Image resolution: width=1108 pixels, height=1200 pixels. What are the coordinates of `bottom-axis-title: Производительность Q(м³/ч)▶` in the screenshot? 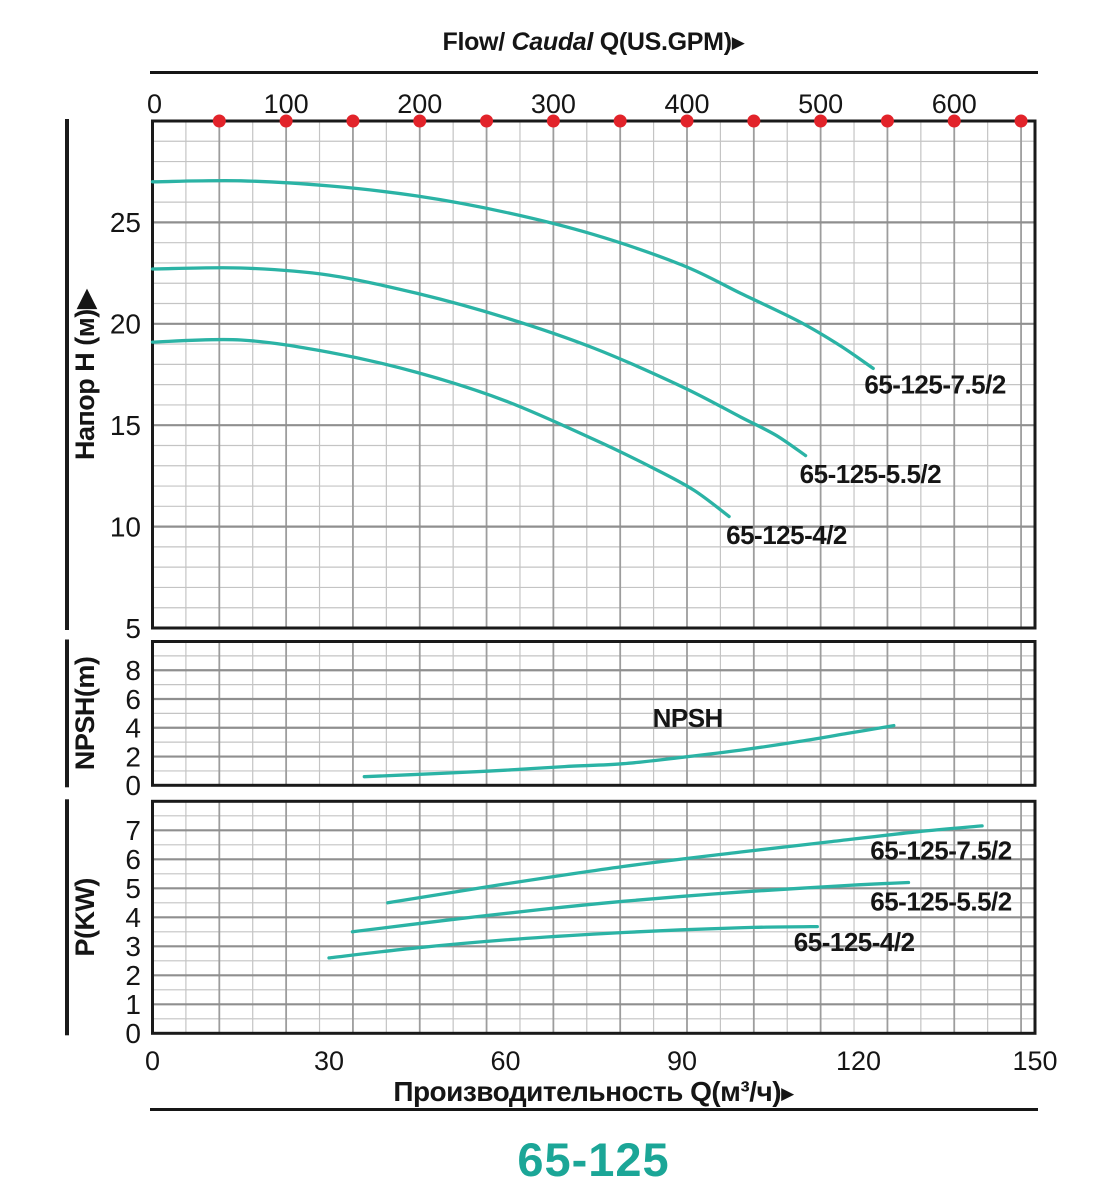 It's located at (593, 1092).